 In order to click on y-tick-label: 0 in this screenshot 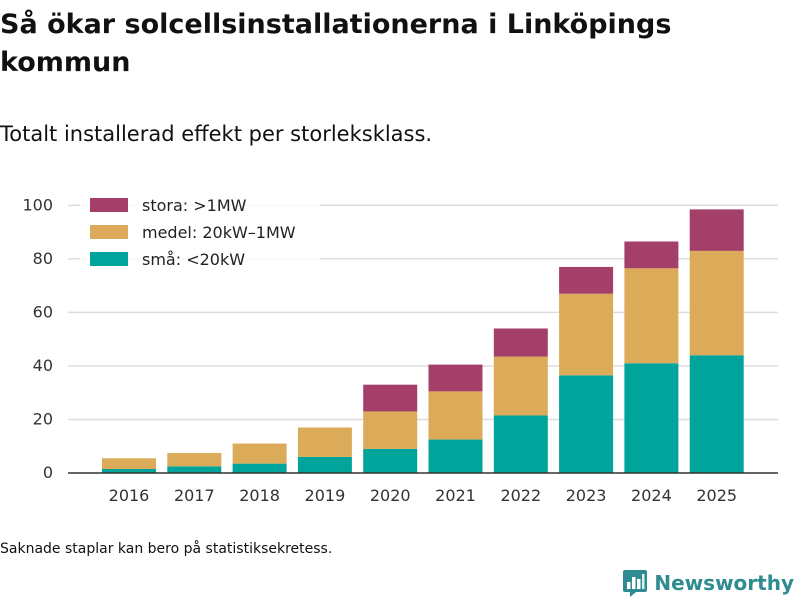, I will do `click(48, 472)`.